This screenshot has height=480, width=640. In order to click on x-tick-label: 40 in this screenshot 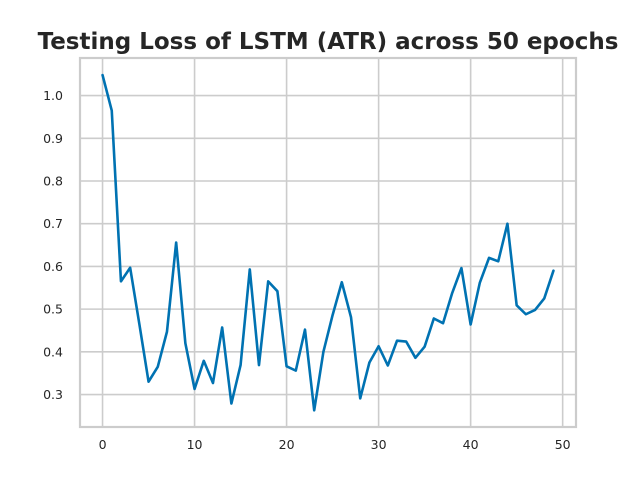, I will do `click(471, 444)`.